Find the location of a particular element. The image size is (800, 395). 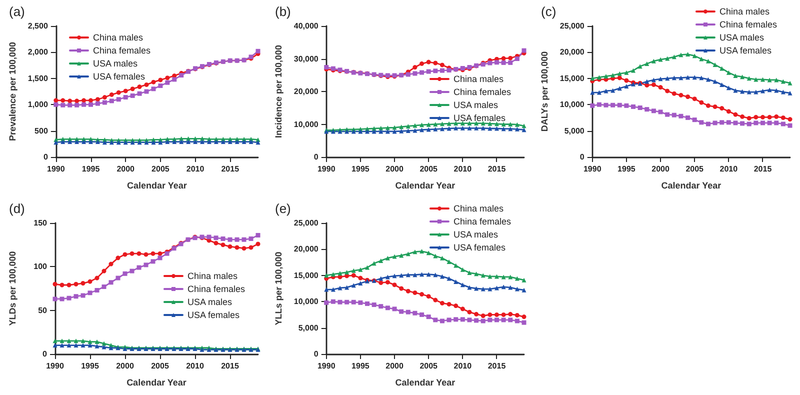

y-tick-label: 500 is located at coordinates (41, 131).